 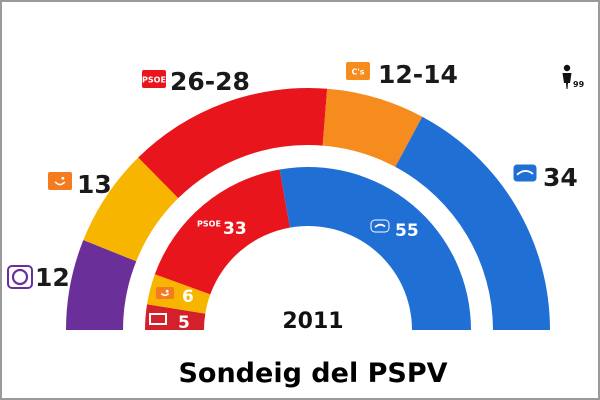 What do you see at coordinates (380, 226) in the screenshot?
I see `inner-party-logo-3-icon` at bounding box center [380, 226].